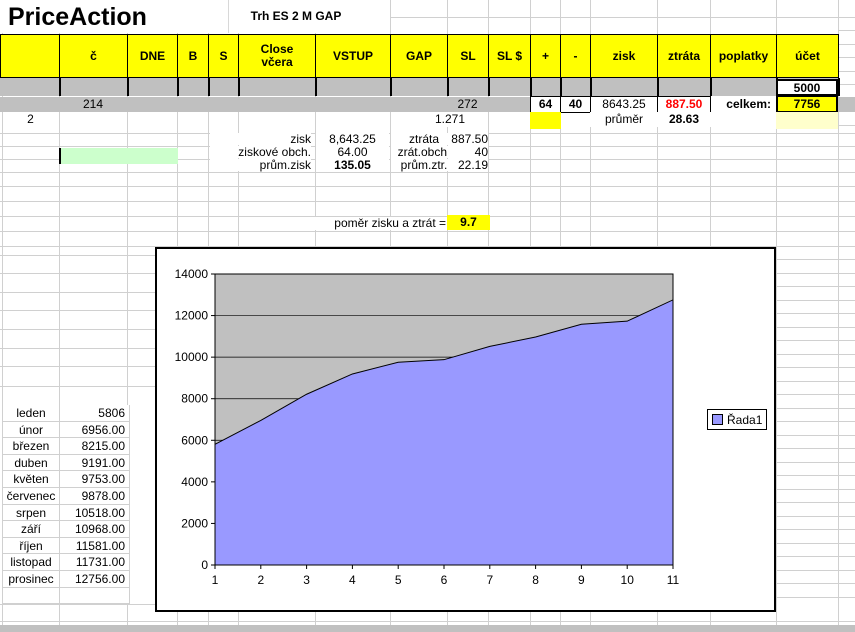  I want to click on month-value-cell: 10968.00, so click(94, 529).